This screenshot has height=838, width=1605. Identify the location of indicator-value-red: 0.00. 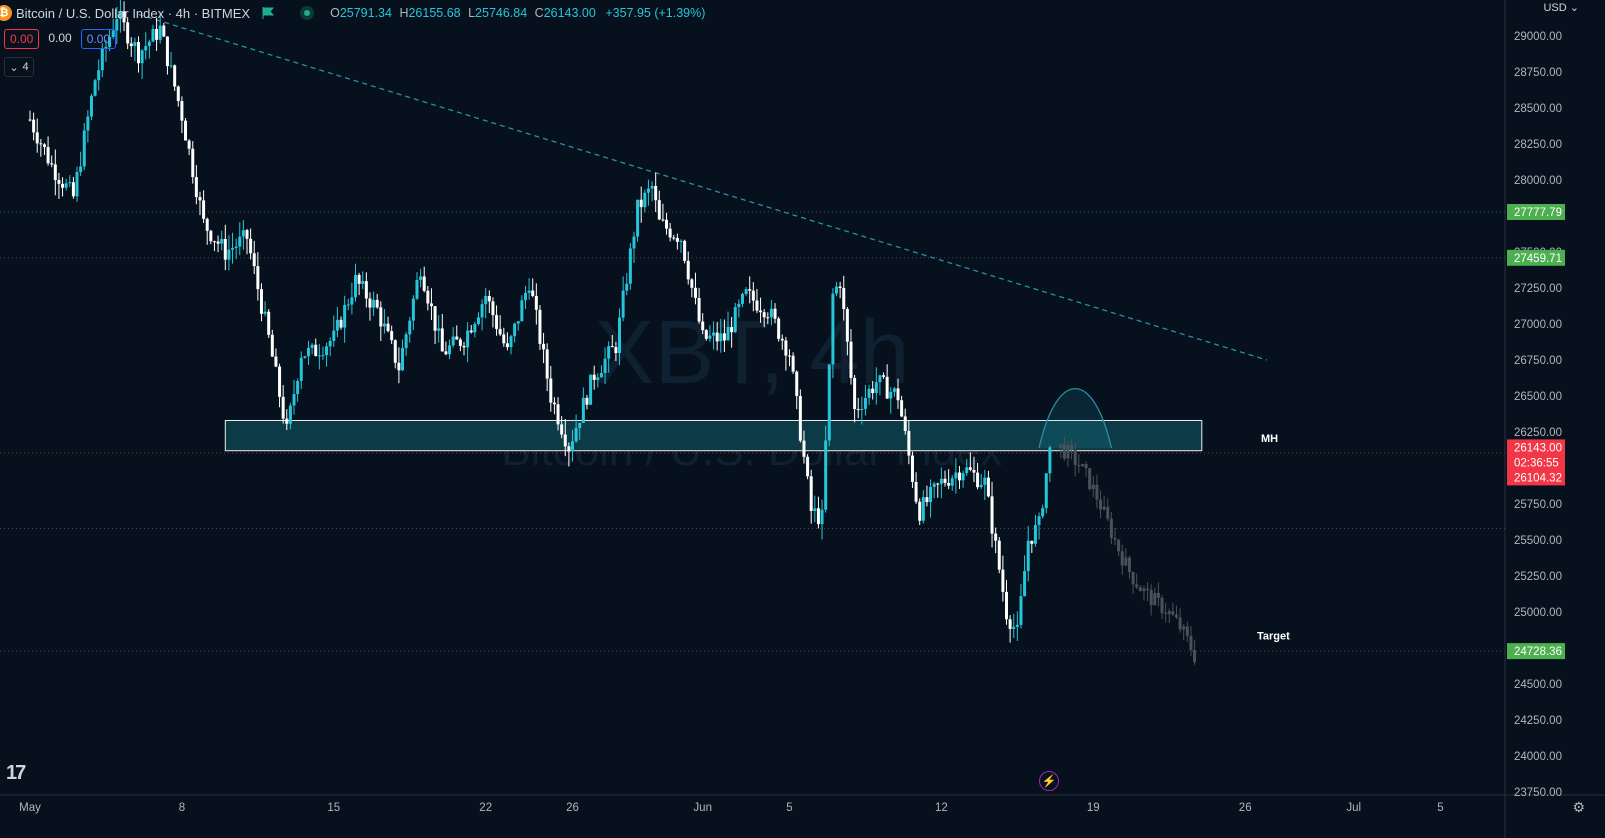
(22, 39).